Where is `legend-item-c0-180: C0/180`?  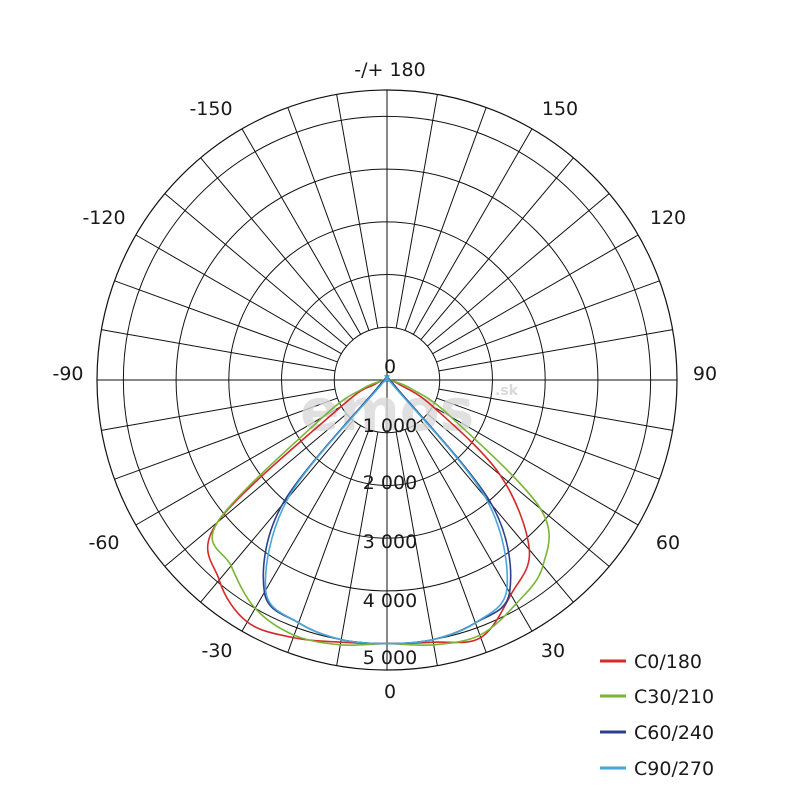
legend-item-c0-180: C0/180 is located at coordinates (651, 662).